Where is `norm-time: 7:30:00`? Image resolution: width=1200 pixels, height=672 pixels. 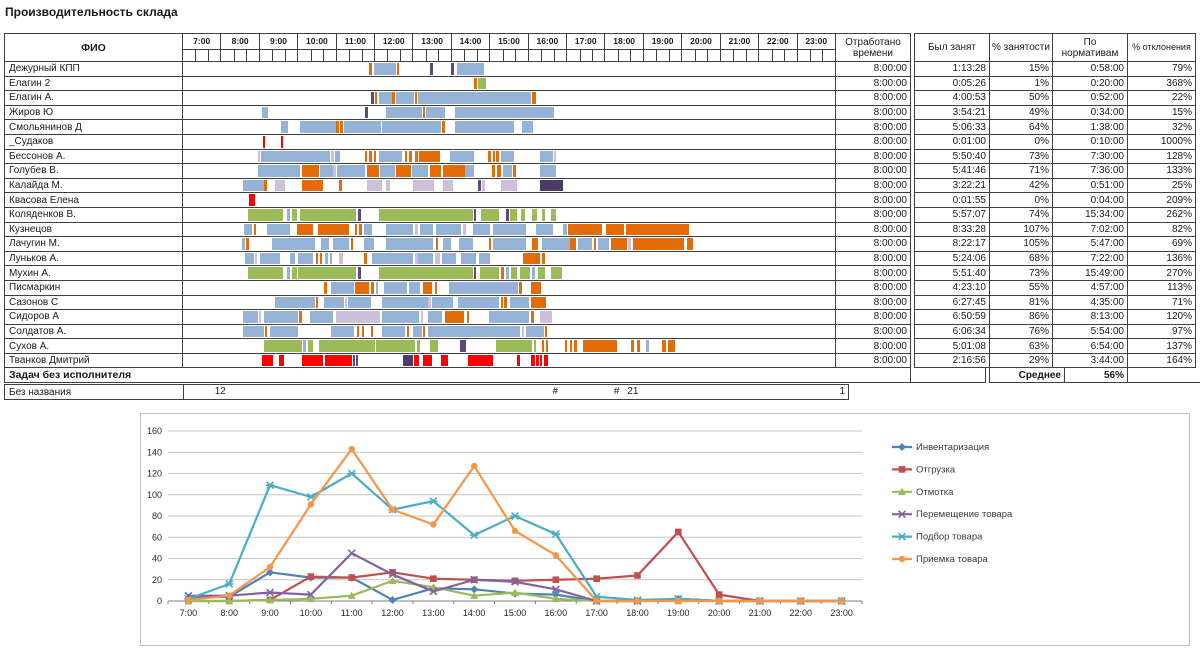
norm-time: 7:30:00 is located at coordinates (1090, 157).